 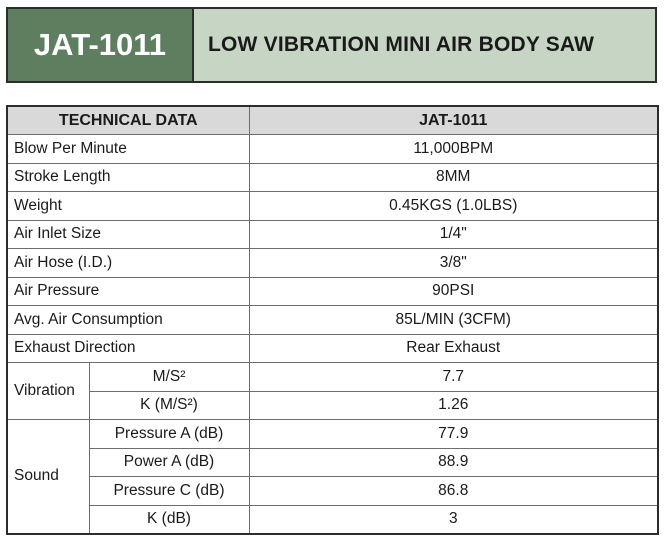 I want to click on sub-row-label: Power A (dB), so click(x=169, y=462).